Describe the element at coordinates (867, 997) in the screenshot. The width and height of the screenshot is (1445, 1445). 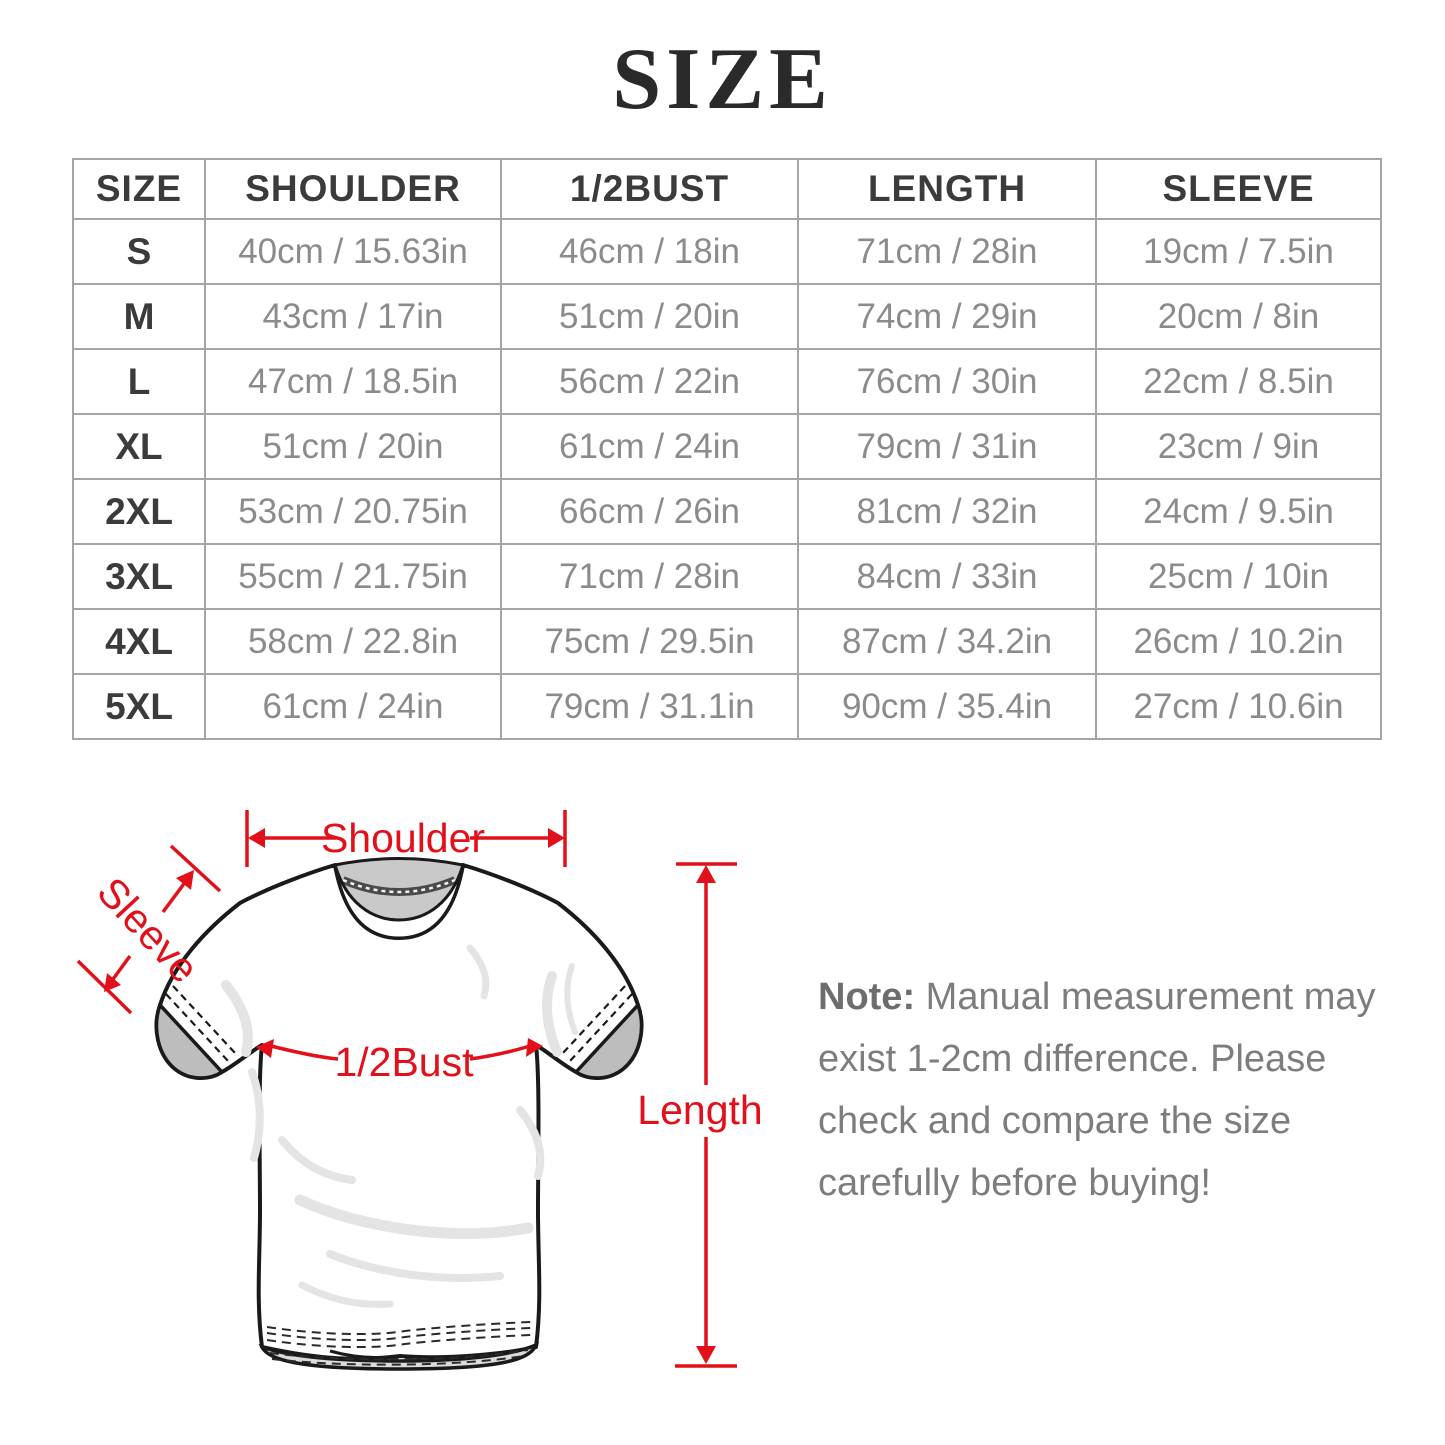
I see `note-label: Note:` at that location.